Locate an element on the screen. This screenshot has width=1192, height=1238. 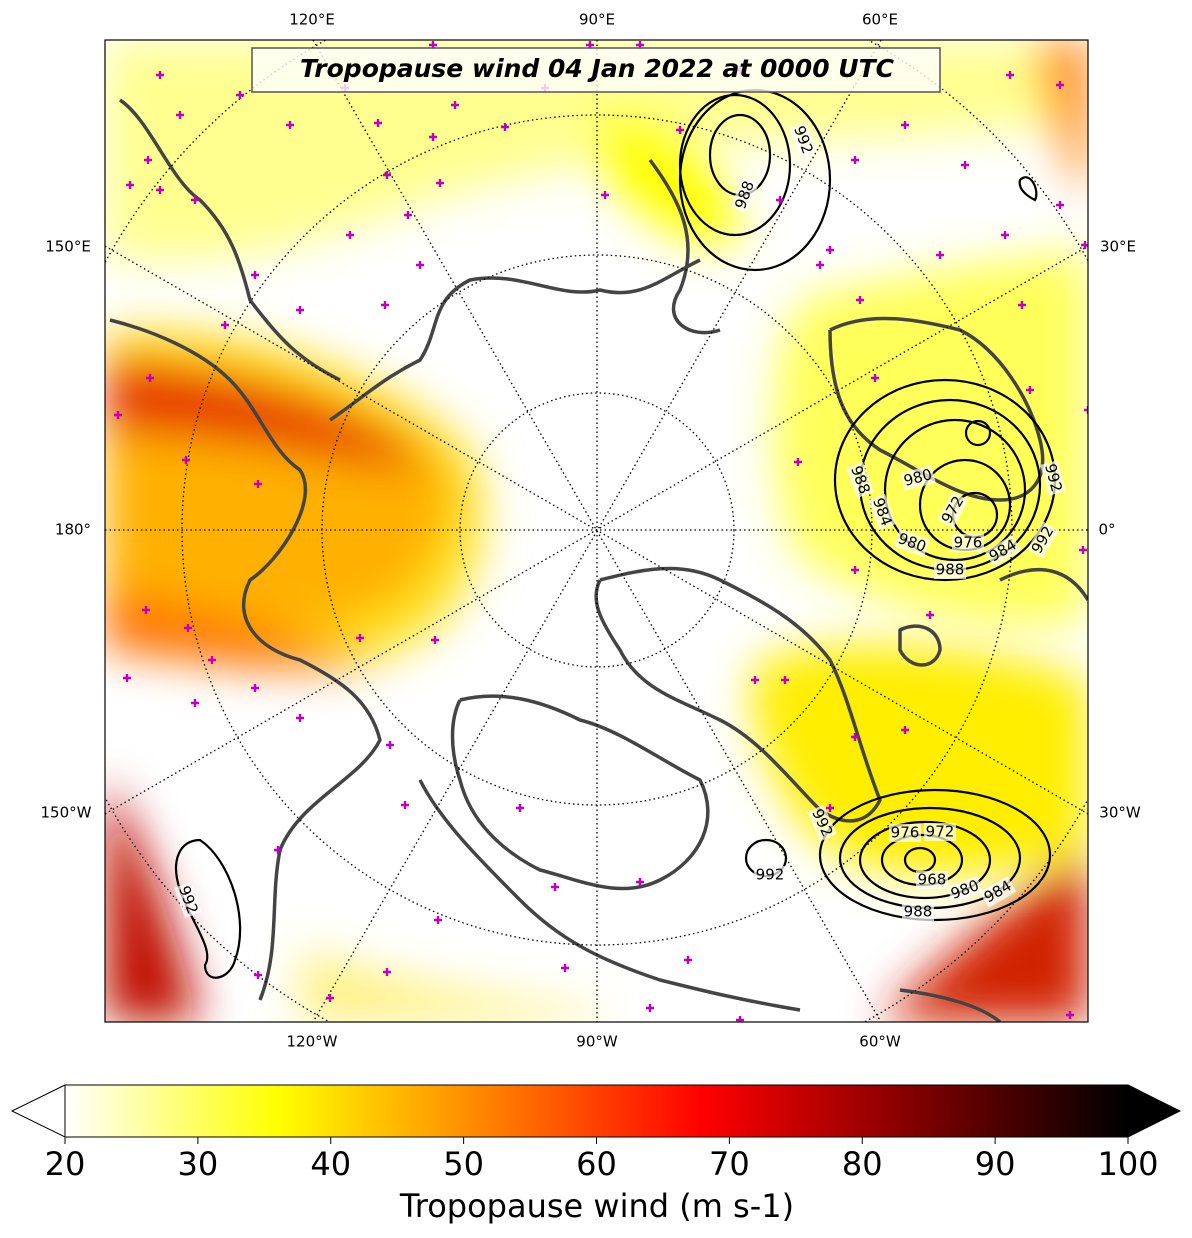
colorbar-tick-label: 80 is located at coordinates (862, 1164).